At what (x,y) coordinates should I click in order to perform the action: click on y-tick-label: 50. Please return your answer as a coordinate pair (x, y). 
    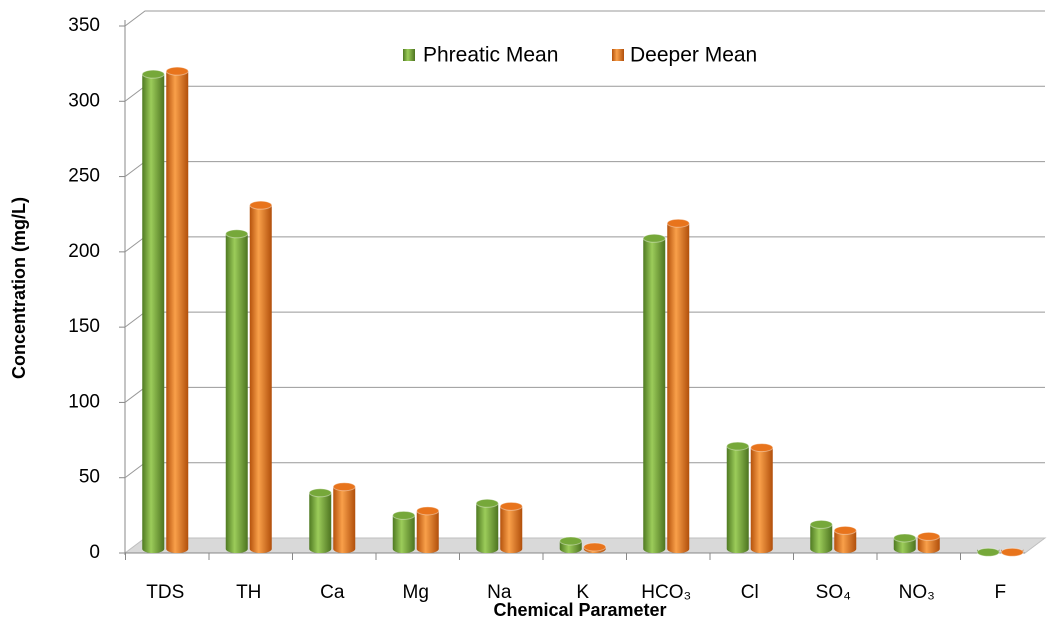
    Looking at the image, I should click on (89, 477).